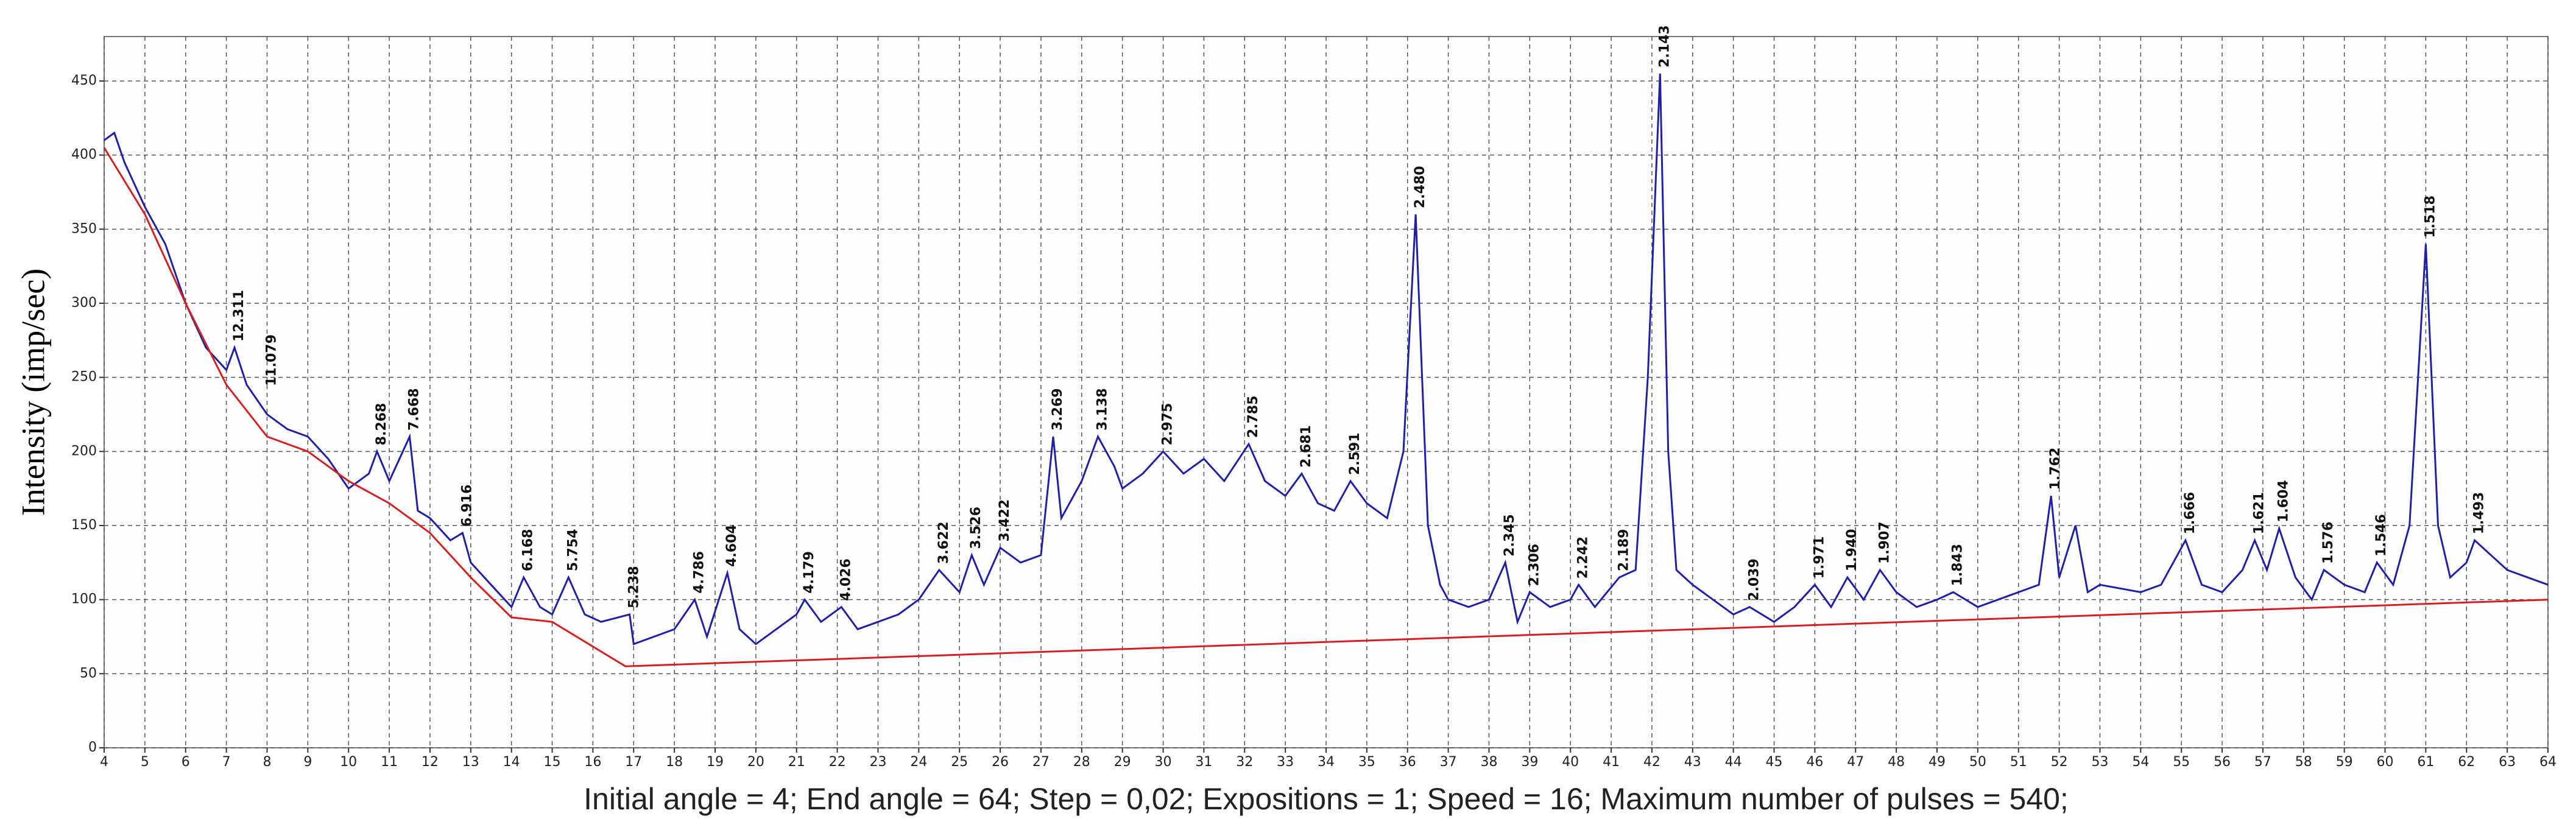 The width and height of the screenshot is (2576, 830). Describe the element at coordinates (84, 80) in the screenshot. I see `y-tick-label: 450` at that location.